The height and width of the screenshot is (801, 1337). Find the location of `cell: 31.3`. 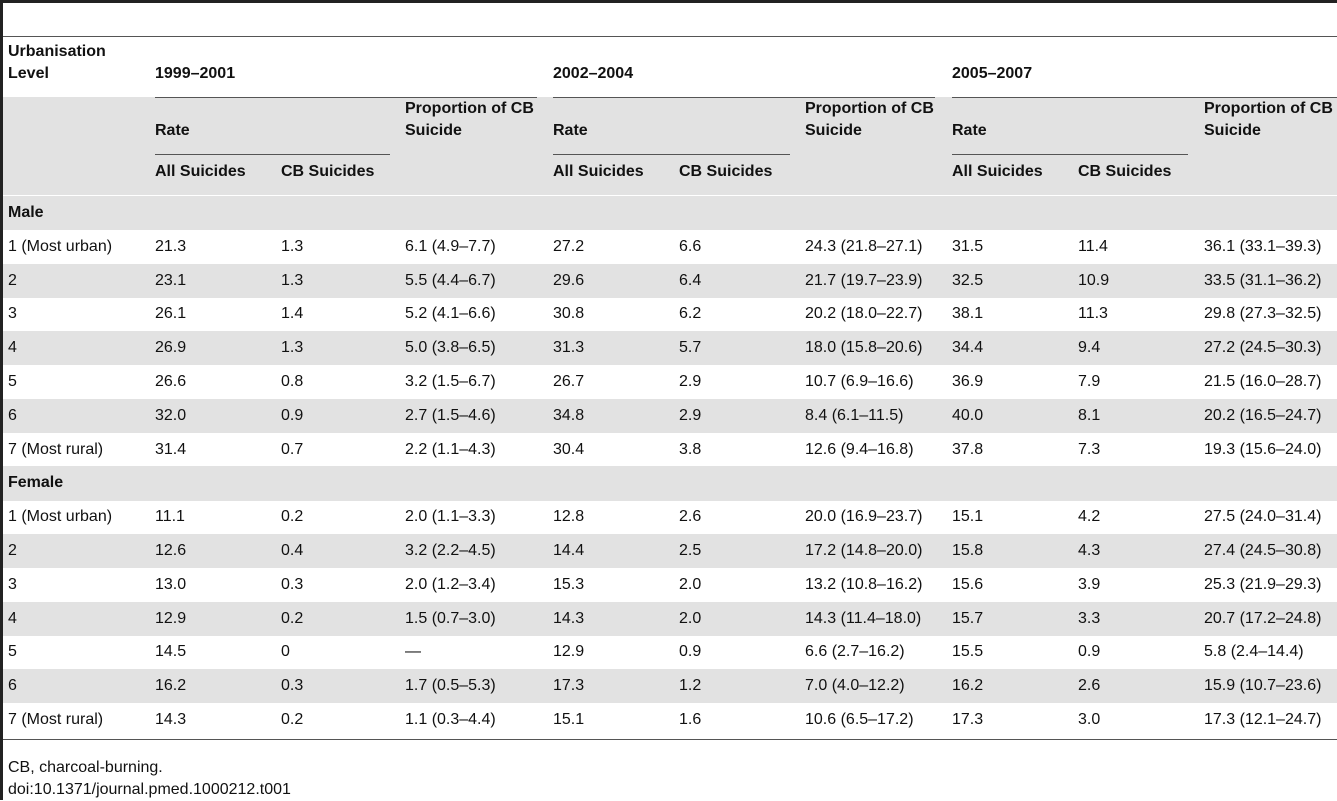

cell: 31.3 is located at coordinates (569, 348).